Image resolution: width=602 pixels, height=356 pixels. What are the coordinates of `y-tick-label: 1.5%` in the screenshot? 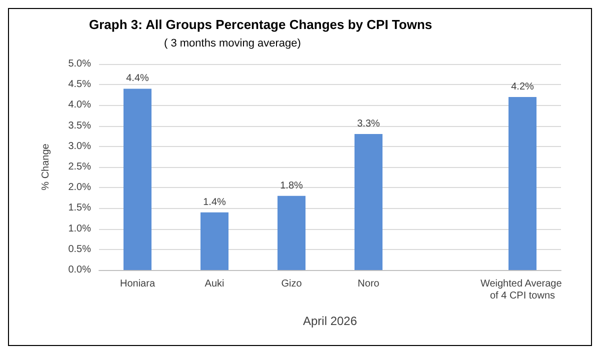 It's located at (80, 208).